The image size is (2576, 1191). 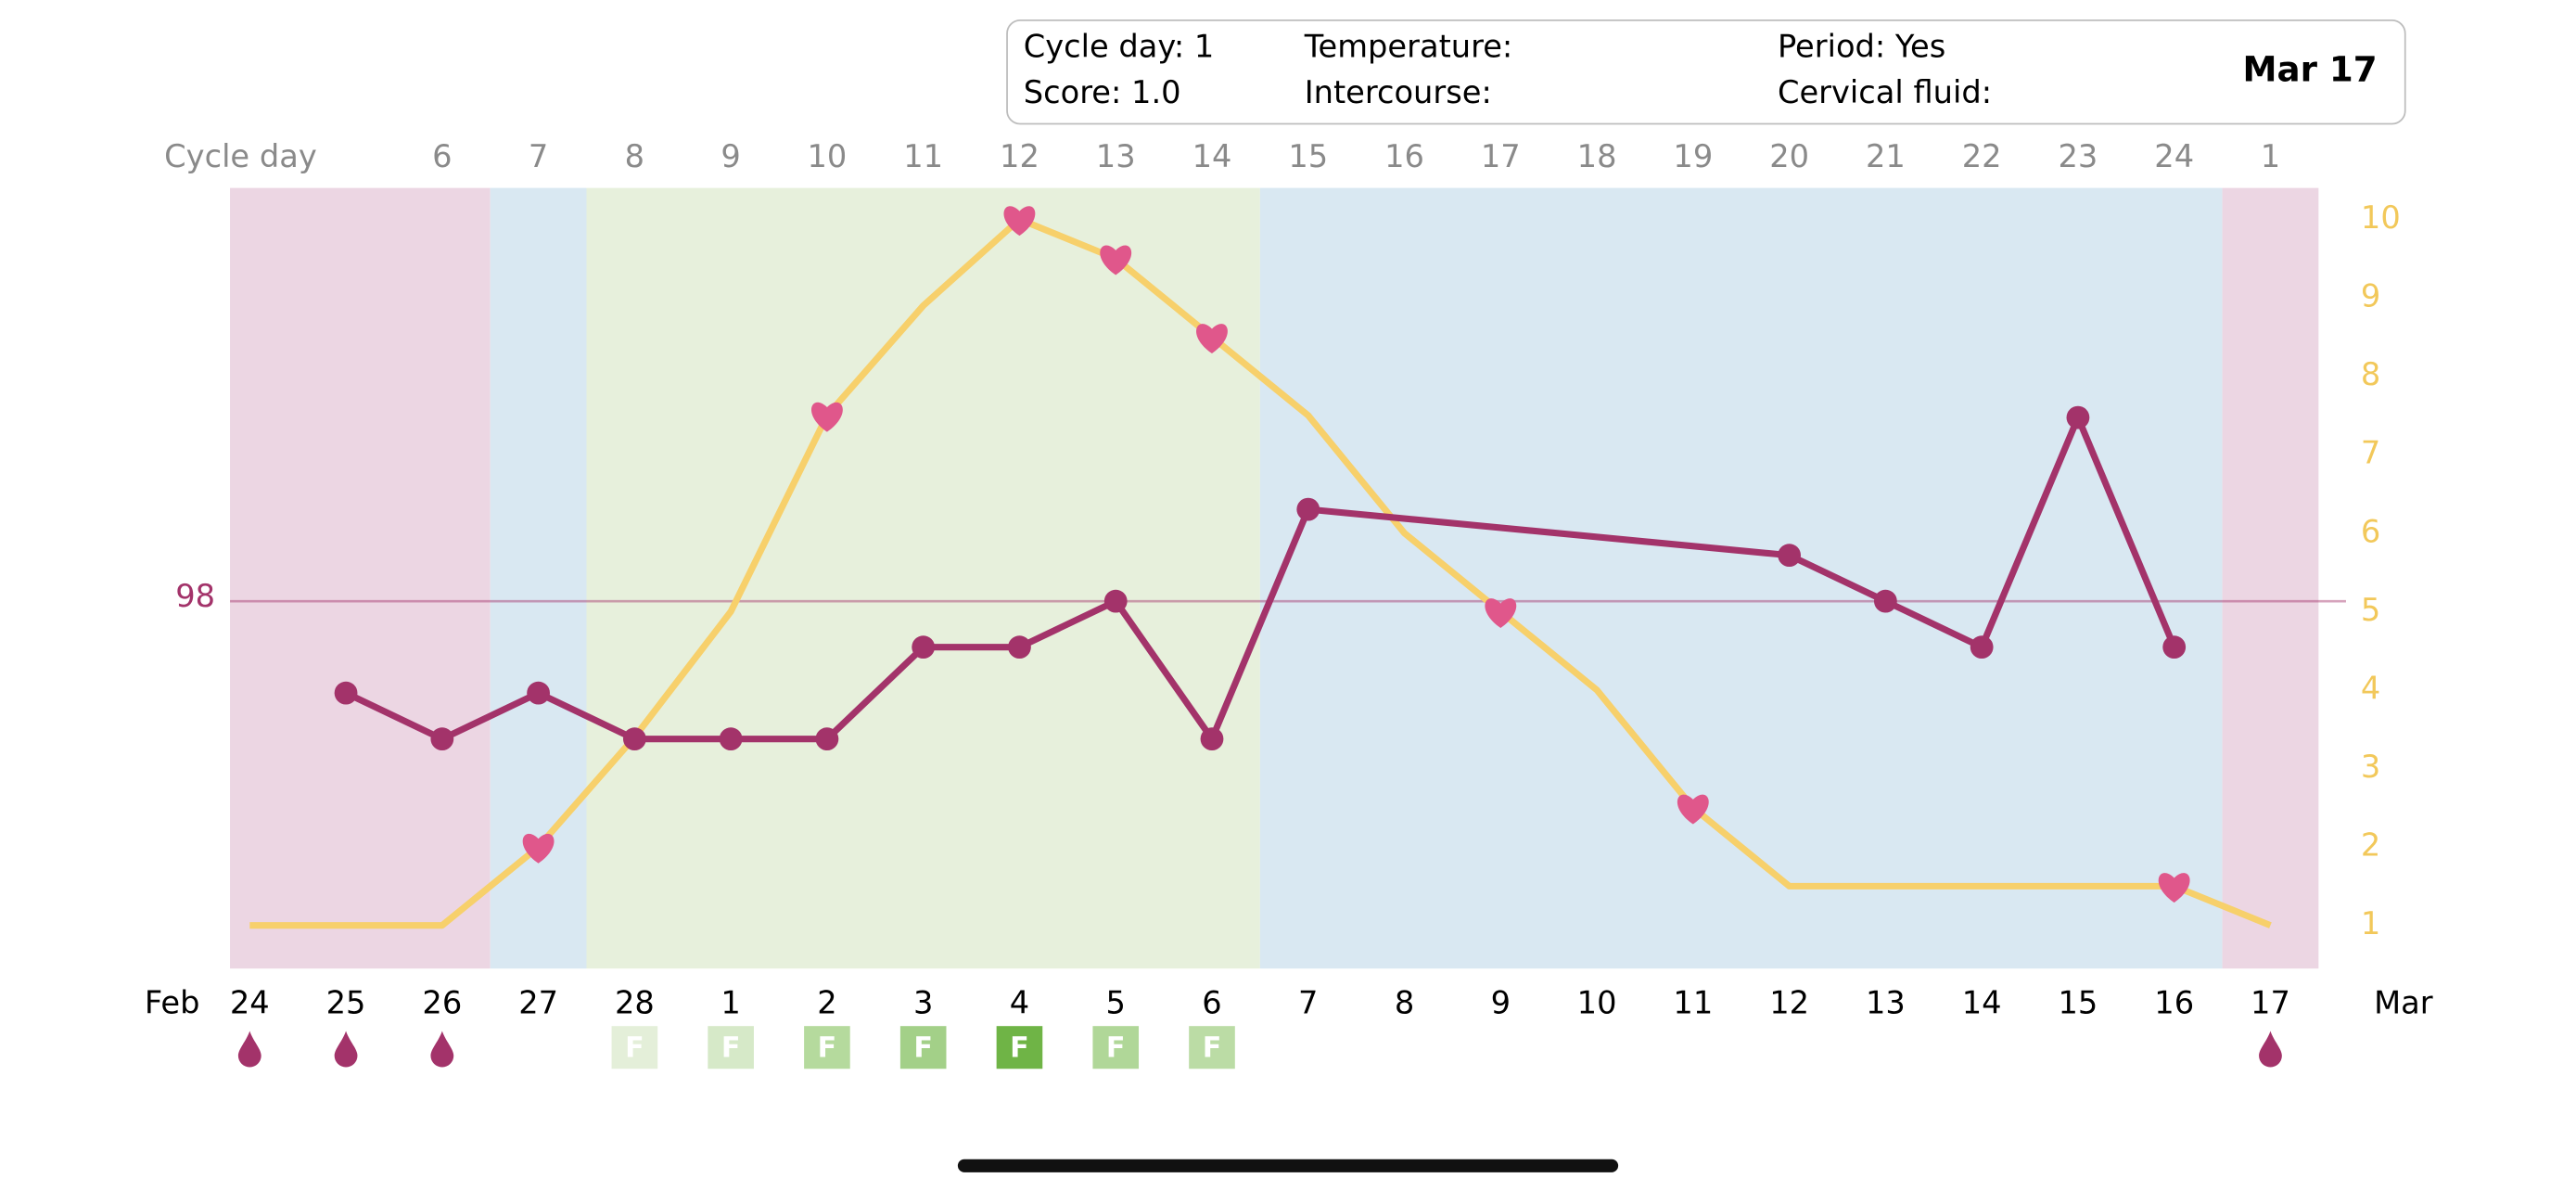 I want to click on cycle-day: 21, so click(x=1886, y=156).